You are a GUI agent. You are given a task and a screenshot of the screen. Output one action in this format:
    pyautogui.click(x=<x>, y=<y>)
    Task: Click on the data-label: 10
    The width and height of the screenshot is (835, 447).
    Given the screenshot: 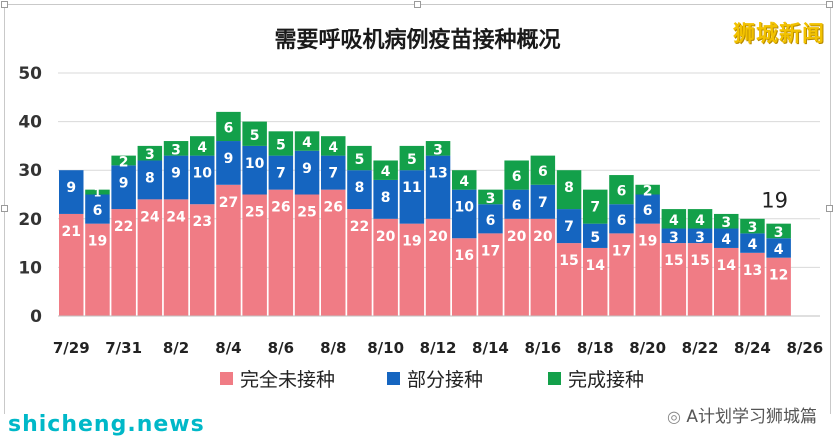 What is the action you would take?
    pyautogui.click(x=203, y=174)
    